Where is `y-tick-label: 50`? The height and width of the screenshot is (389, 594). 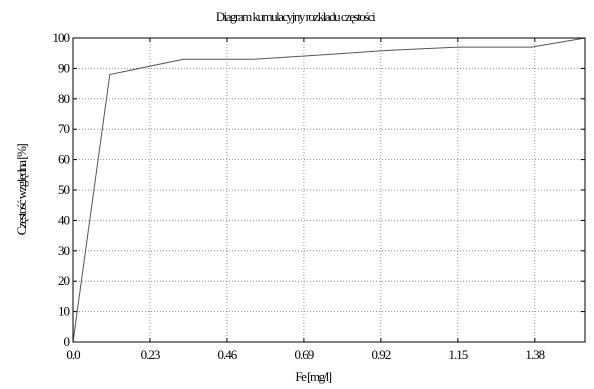 y-tick-label: 50 is located at coordinates (64, 189).